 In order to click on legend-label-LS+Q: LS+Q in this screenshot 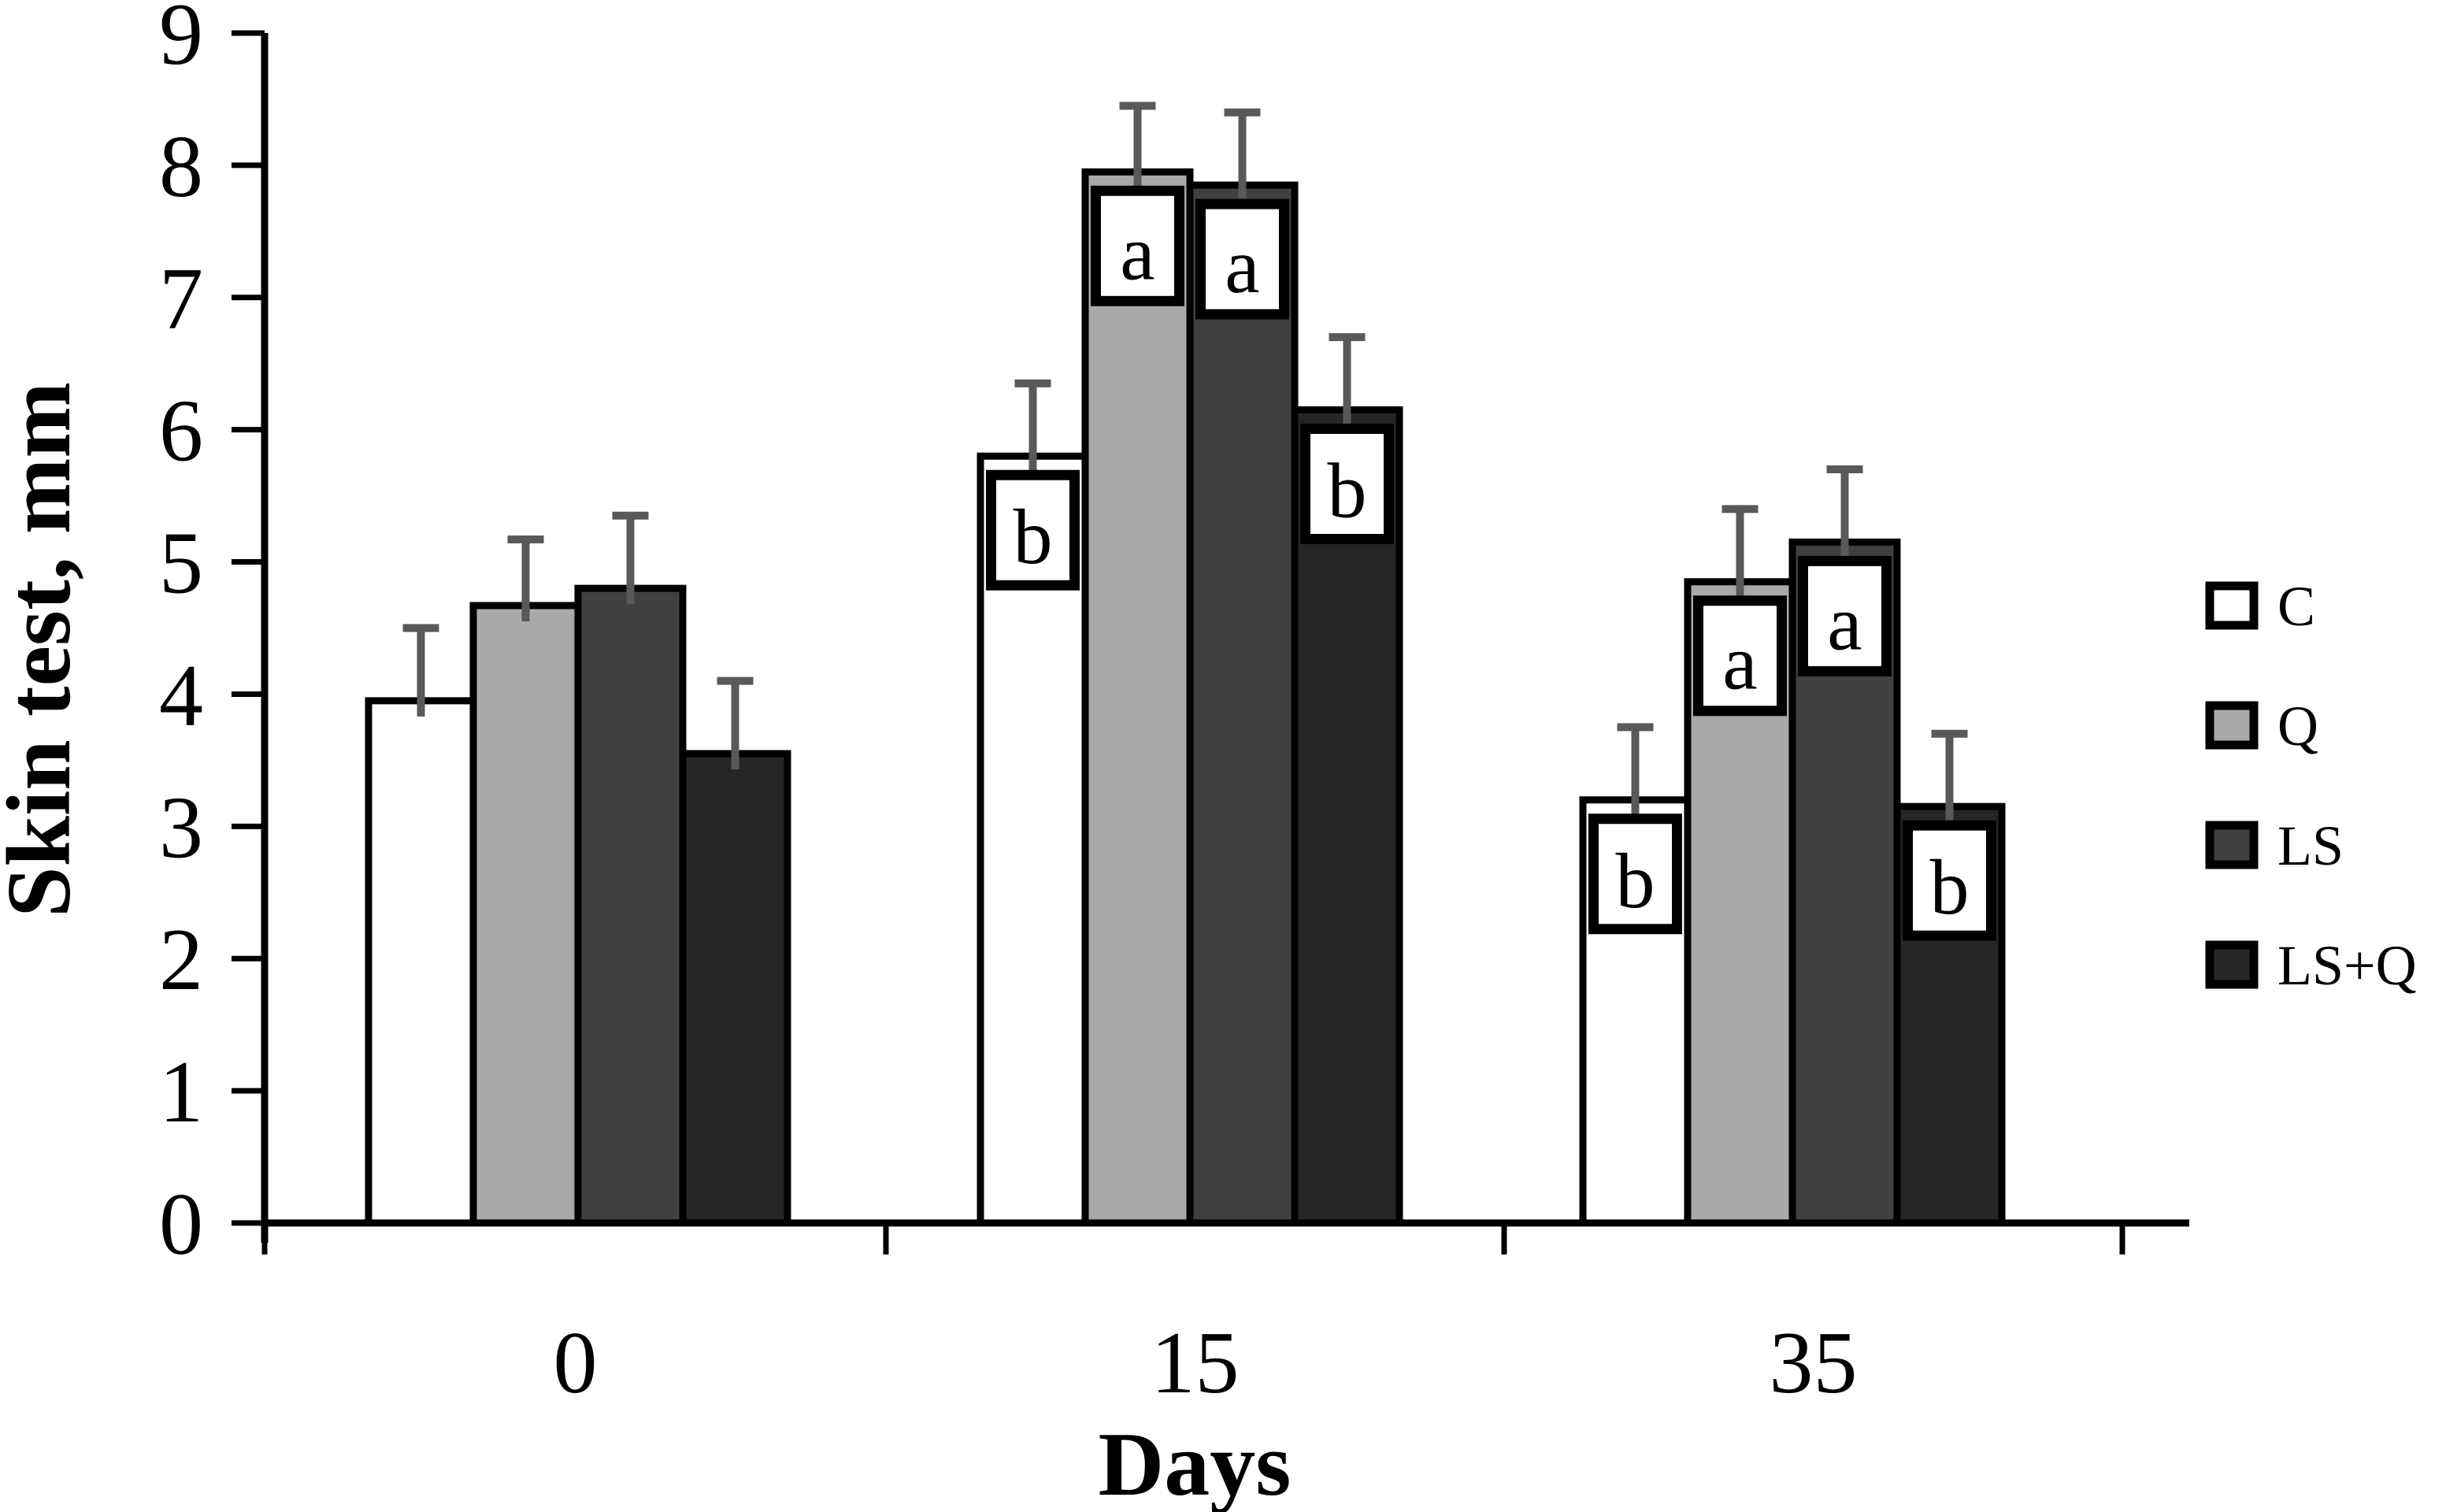, I will do `click(2347, 965)`.